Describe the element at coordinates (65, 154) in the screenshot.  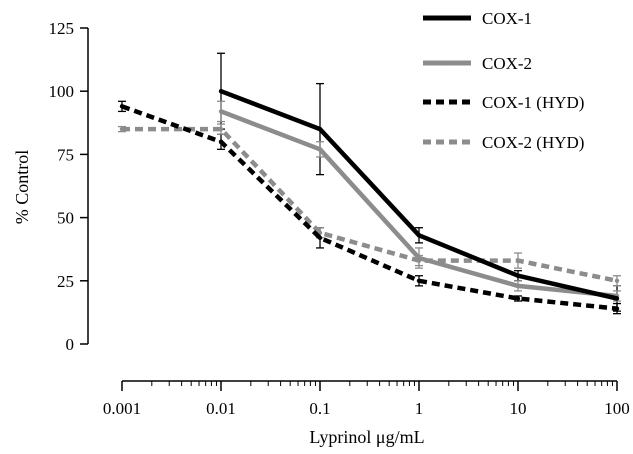
I see `y-tick-label: 75` at that location.